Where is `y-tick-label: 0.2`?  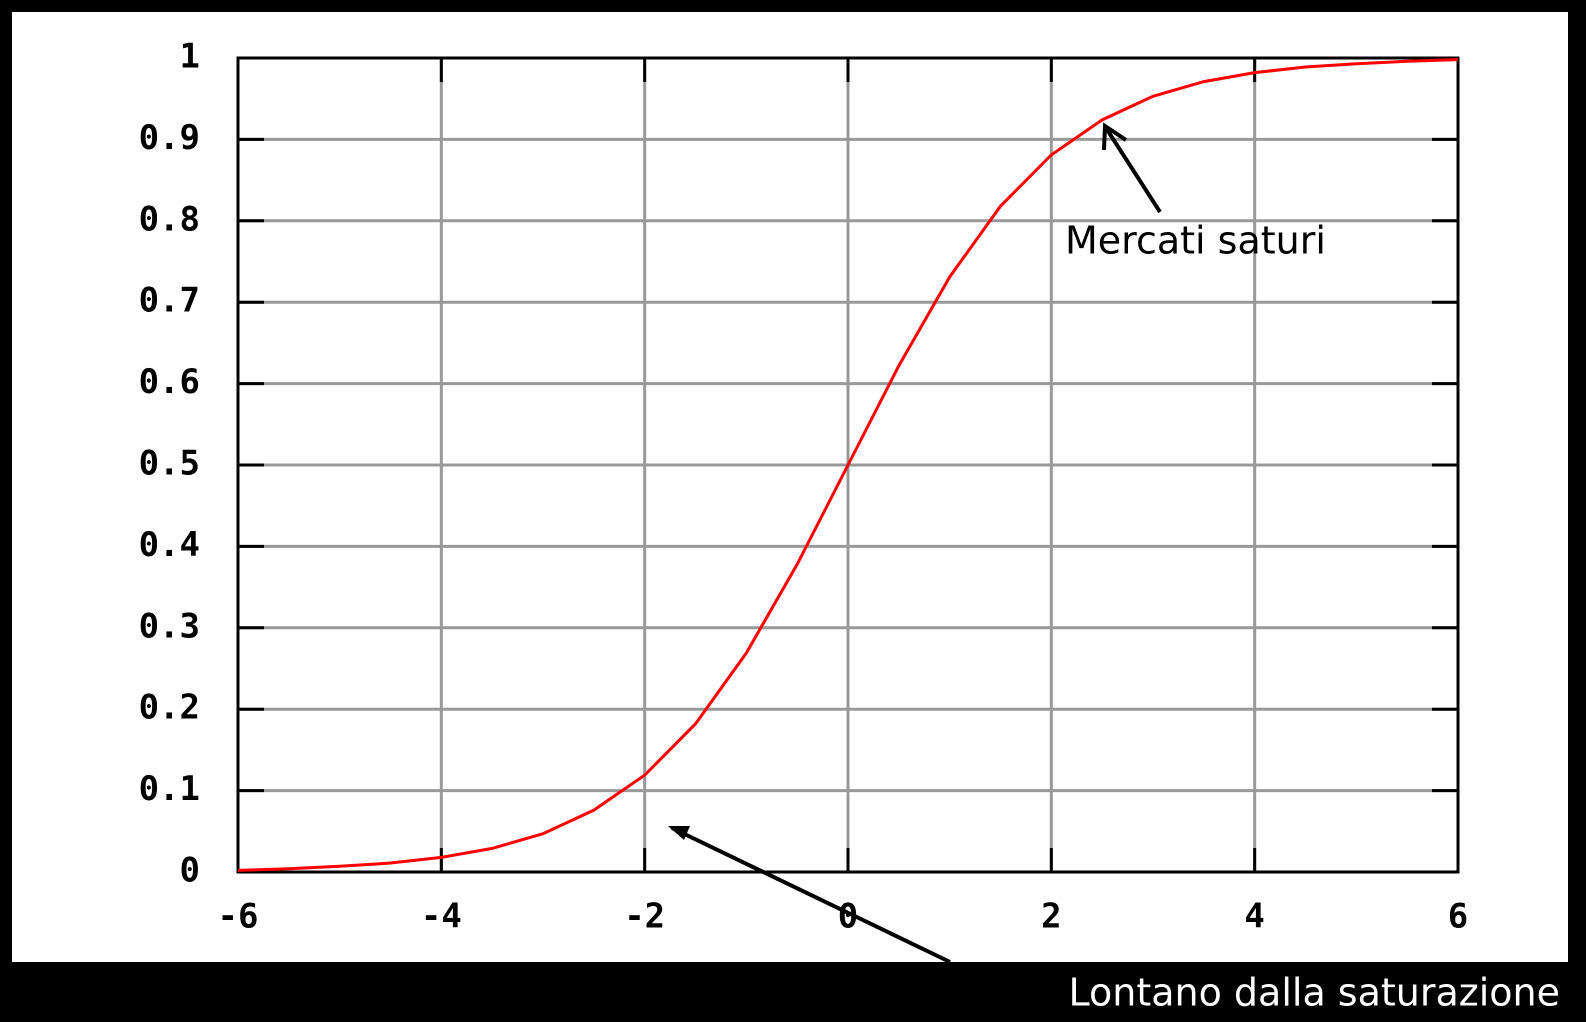 y-tick-label: 0.2 is located at coordinates (169, 708).